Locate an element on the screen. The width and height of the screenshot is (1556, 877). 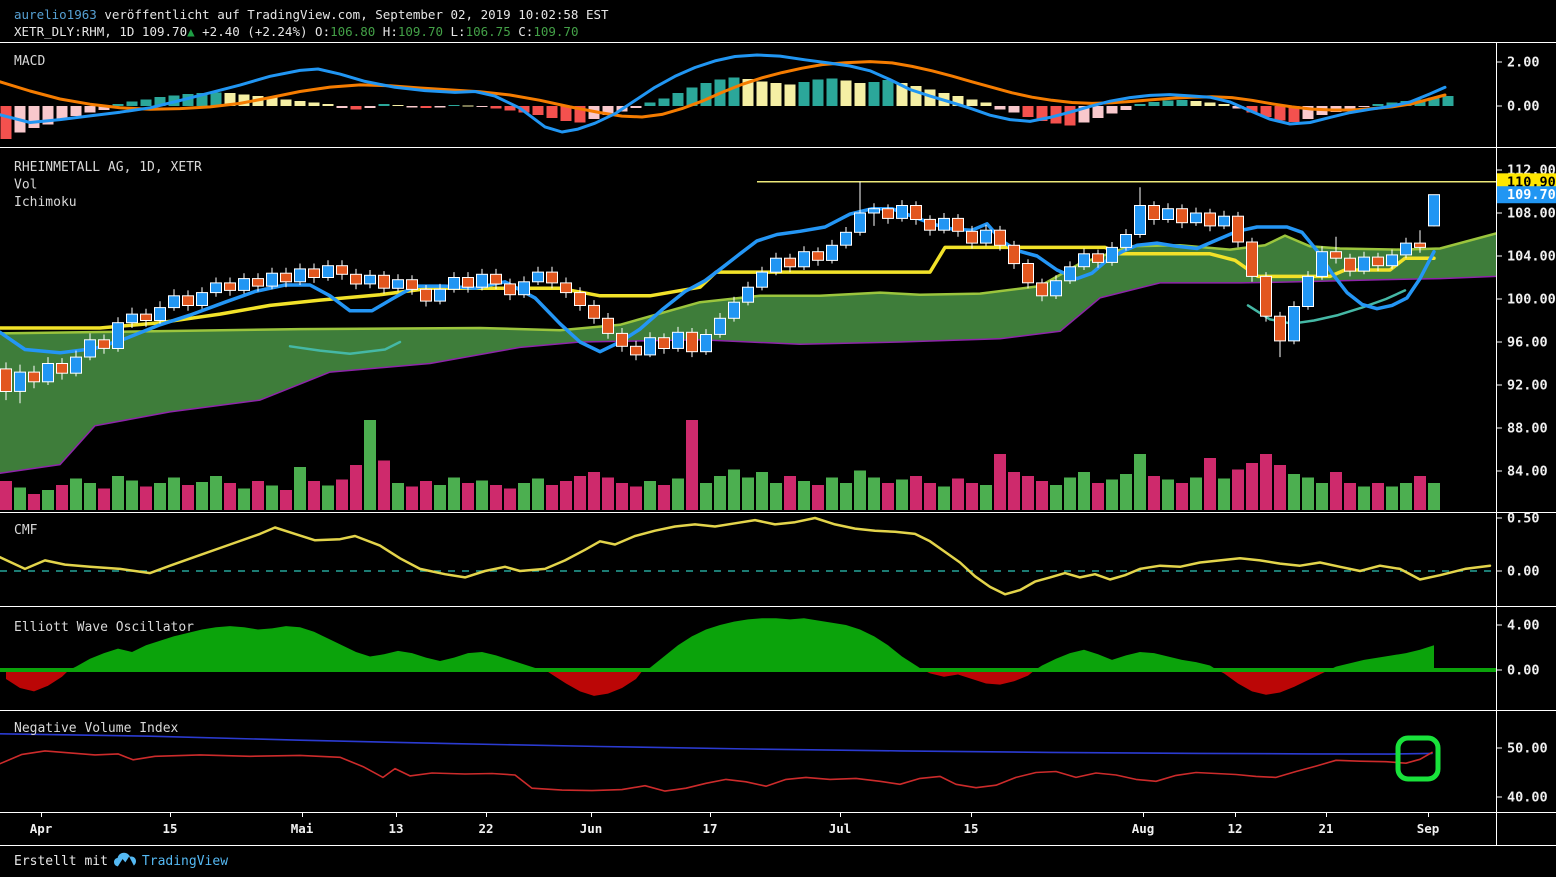
time-axis: Apr 15 Mai 13 22 Jun 17 Jul 15 Aug 12 21 Sep is located at coordinates (735, 824).